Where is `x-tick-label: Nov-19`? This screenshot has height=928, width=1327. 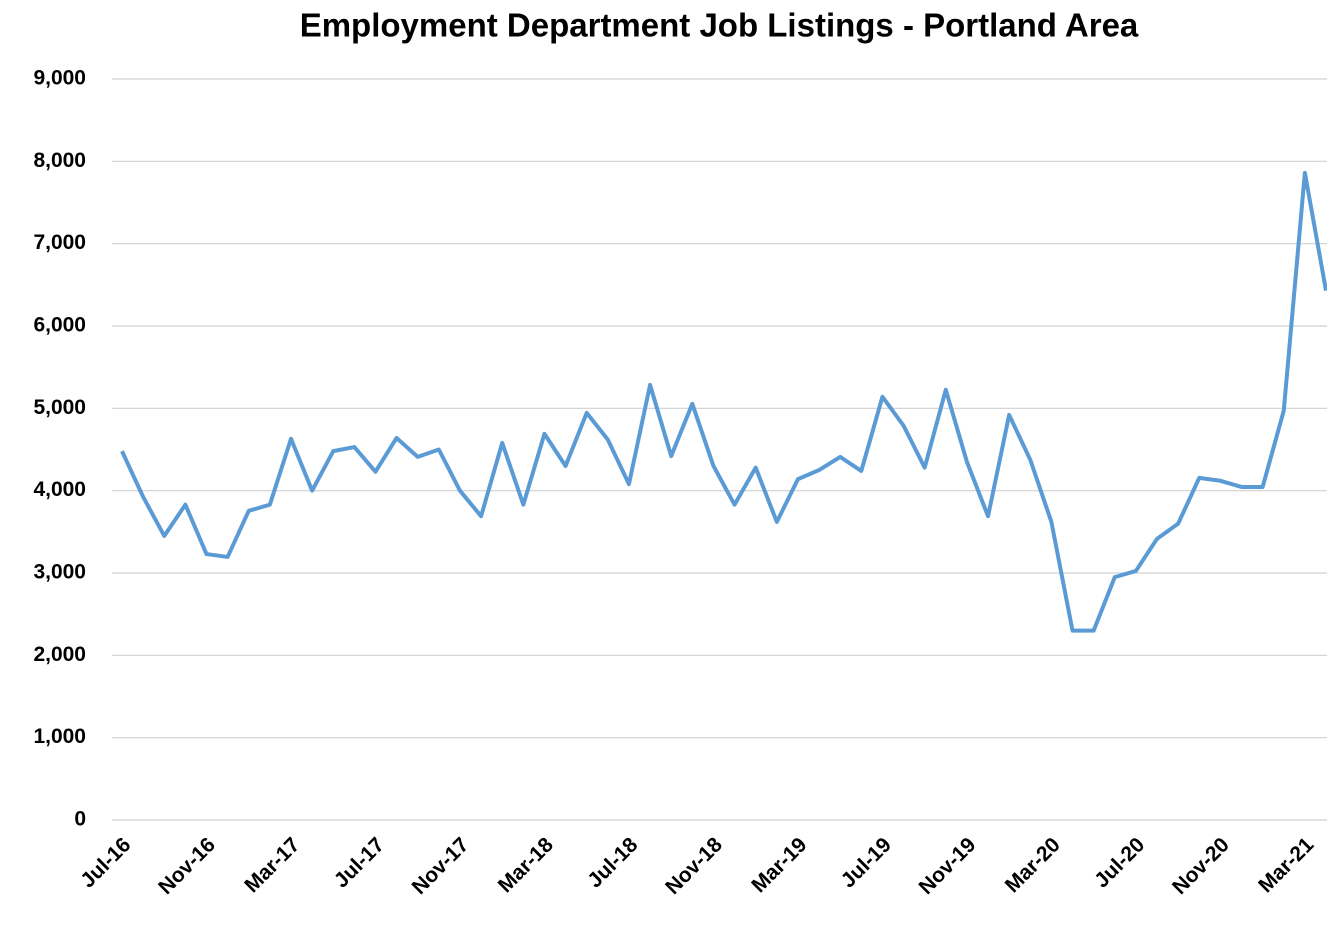 x-tick-label: Nov-19 is located at coordinates (948, 866).